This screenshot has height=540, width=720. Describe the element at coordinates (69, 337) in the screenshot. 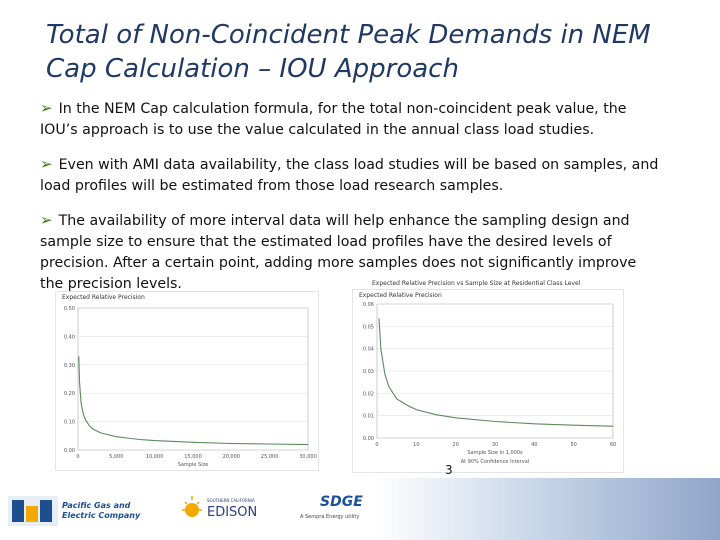

I see `y-tick-label: 0.40` at that location.